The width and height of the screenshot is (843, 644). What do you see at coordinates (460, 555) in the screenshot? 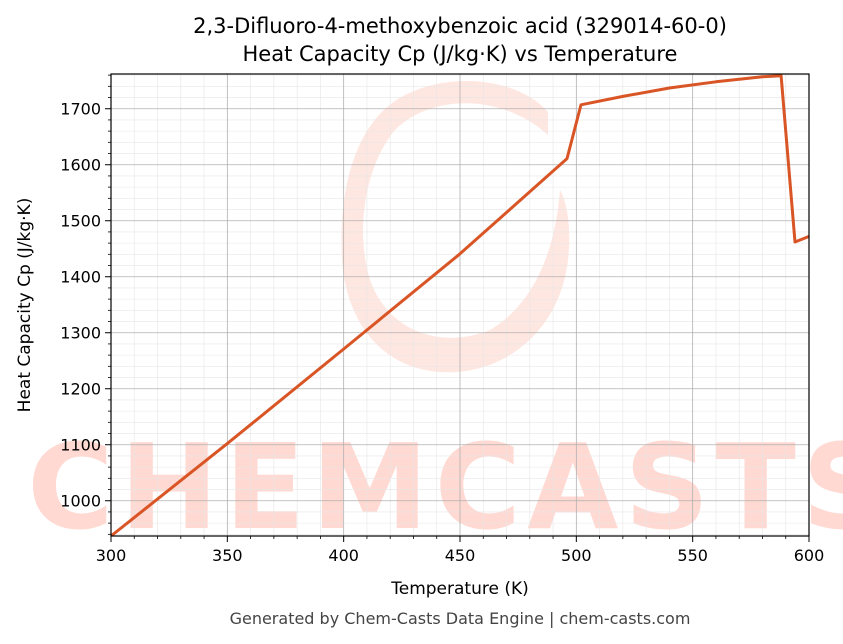
I see `x-tick-label: 450` at bounding box center [460, 555].